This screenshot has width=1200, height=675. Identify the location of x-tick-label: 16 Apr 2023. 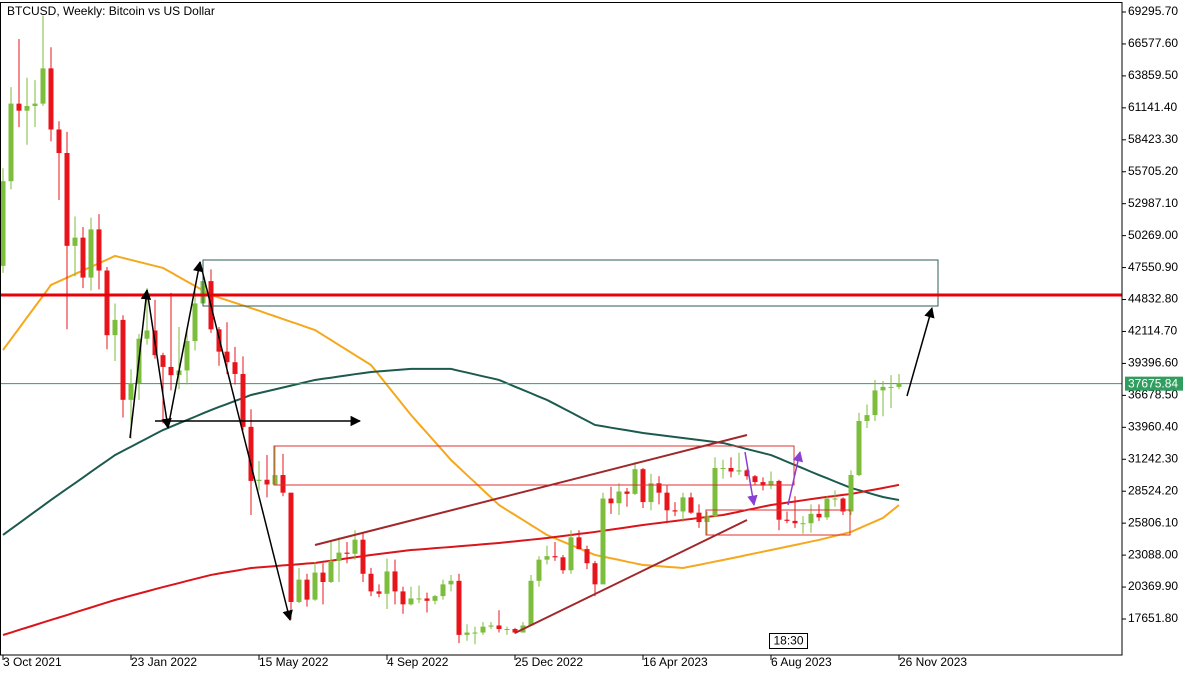
(675, 662).